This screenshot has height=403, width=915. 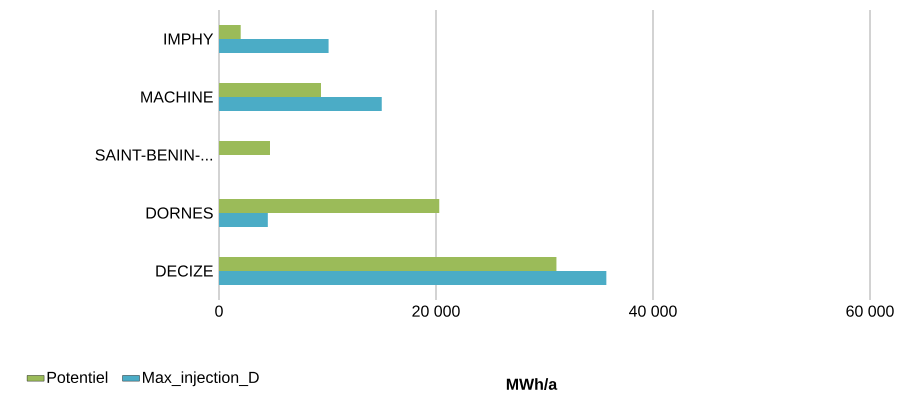 I want to click on x-tick-label: 20 000, so click(x=436, y=311).